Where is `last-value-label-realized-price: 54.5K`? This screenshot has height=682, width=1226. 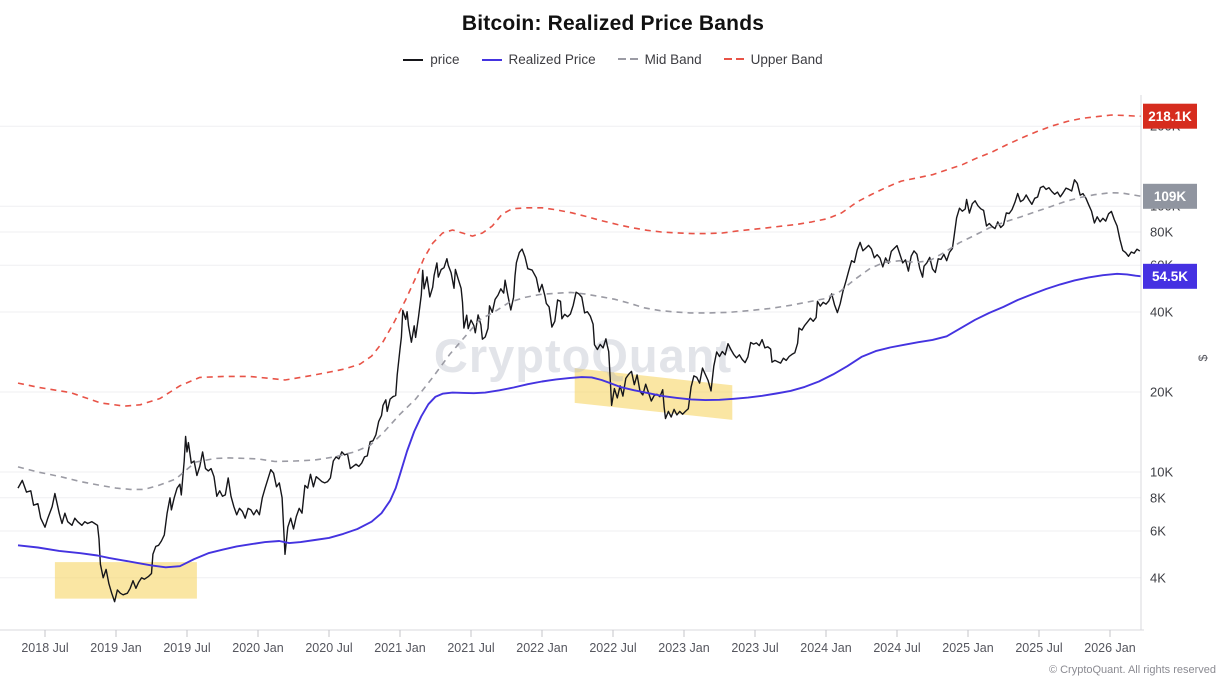
last-value-label-realized-price: 54.5K is located at coordinates (1170, 276).